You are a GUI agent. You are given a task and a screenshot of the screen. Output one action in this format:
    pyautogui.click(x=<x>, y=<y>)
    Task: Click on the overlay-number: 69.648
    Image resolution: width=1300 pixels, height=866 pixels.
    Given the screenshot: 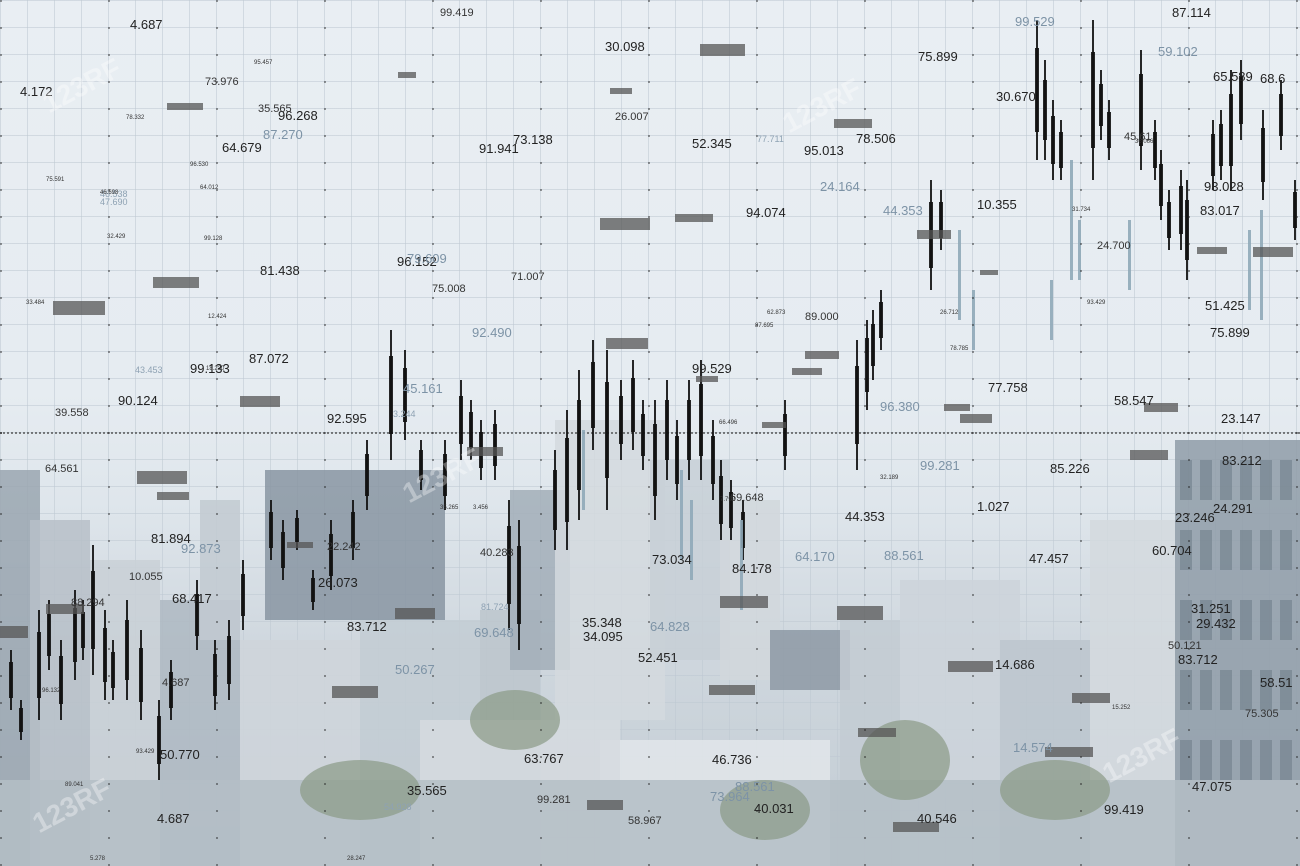 What is the action you would take?
    pyautogui.click(x=494, y=632)
    